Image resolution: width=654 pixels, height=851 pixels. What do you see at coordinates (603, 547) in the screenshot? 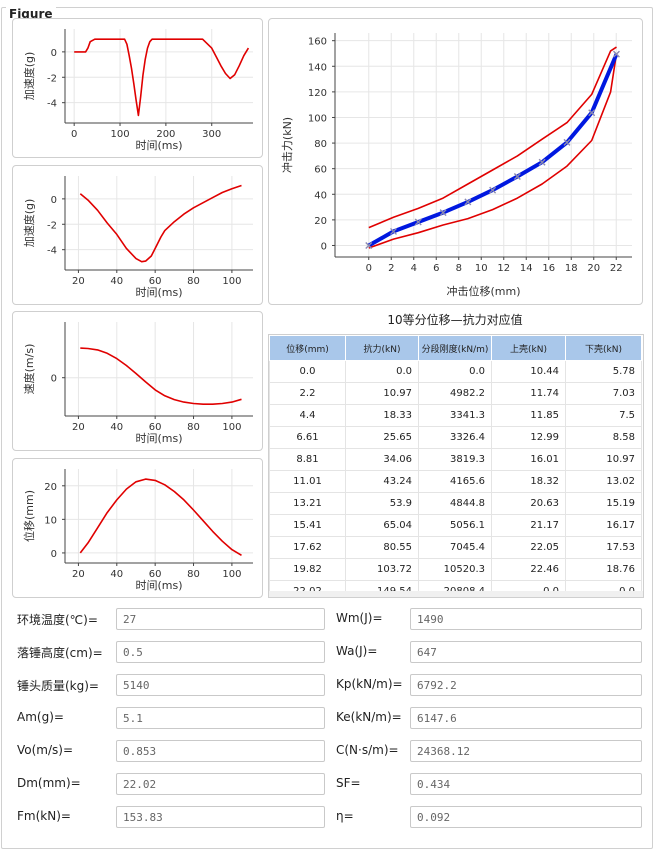
I see `table-cell: 17.53` at bounding box center [603, 547].